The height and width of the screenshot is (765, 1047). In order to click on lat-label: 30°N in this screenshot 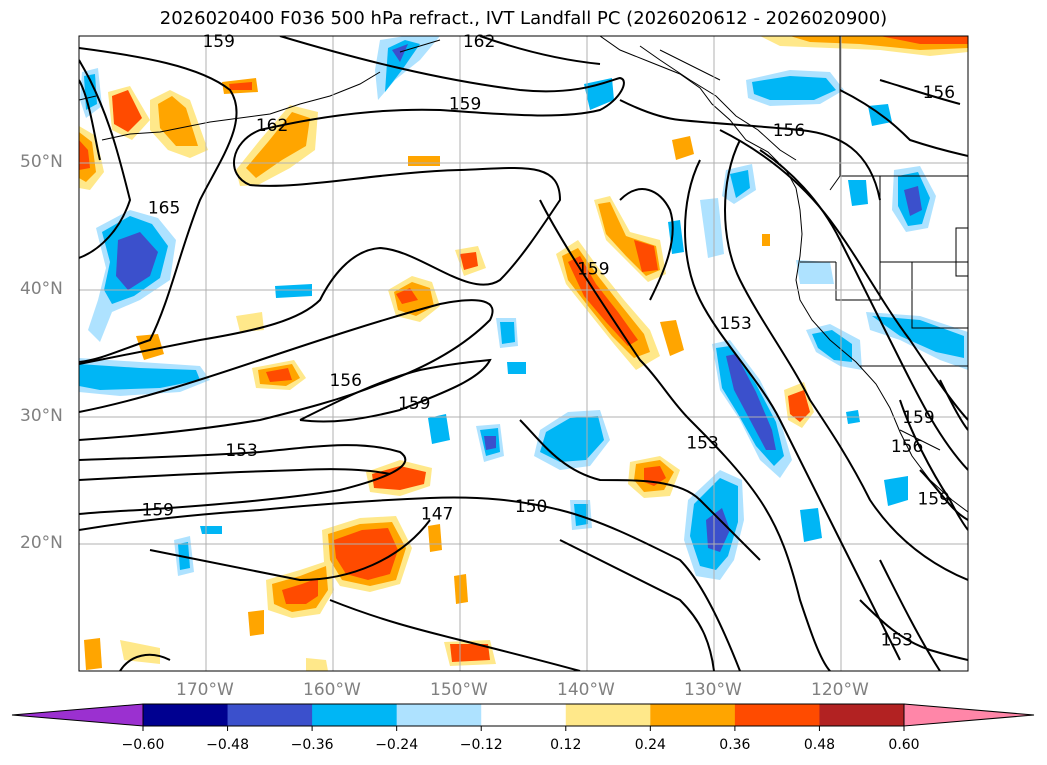, I will do `click(41, 416)`.